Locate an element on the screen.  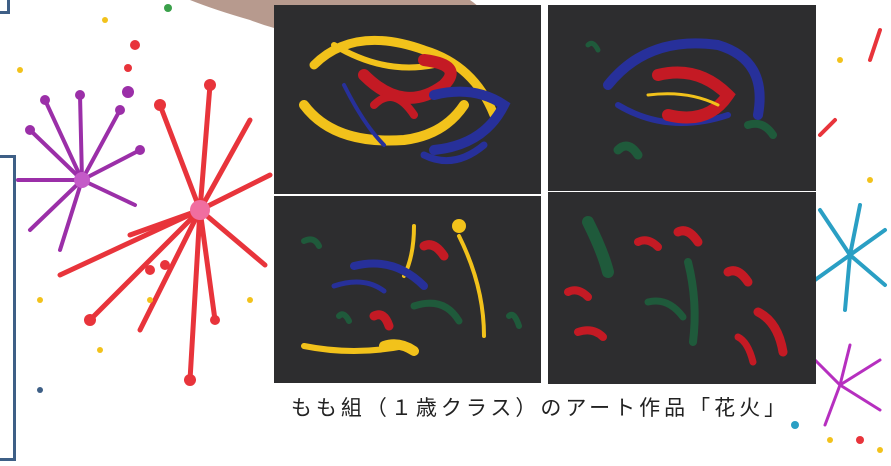
artwork-caption: もも組（１歳クラス）のアート作品「花火」 is located at coordinates (540, 408).